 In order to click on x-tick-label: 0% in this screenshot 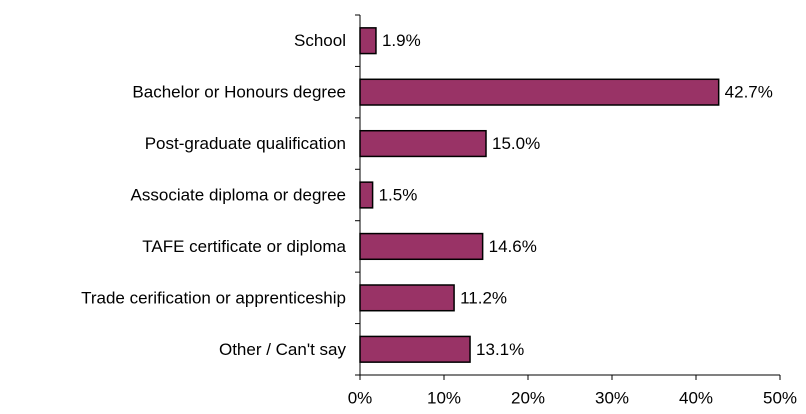, I will do `click(360, 397)`.